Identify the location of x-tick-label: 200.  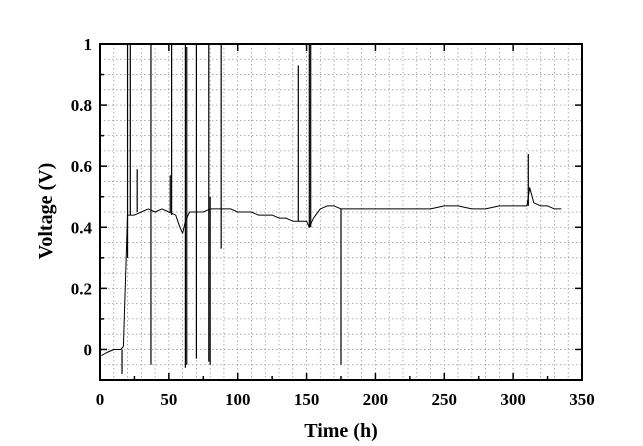
(376, 399).